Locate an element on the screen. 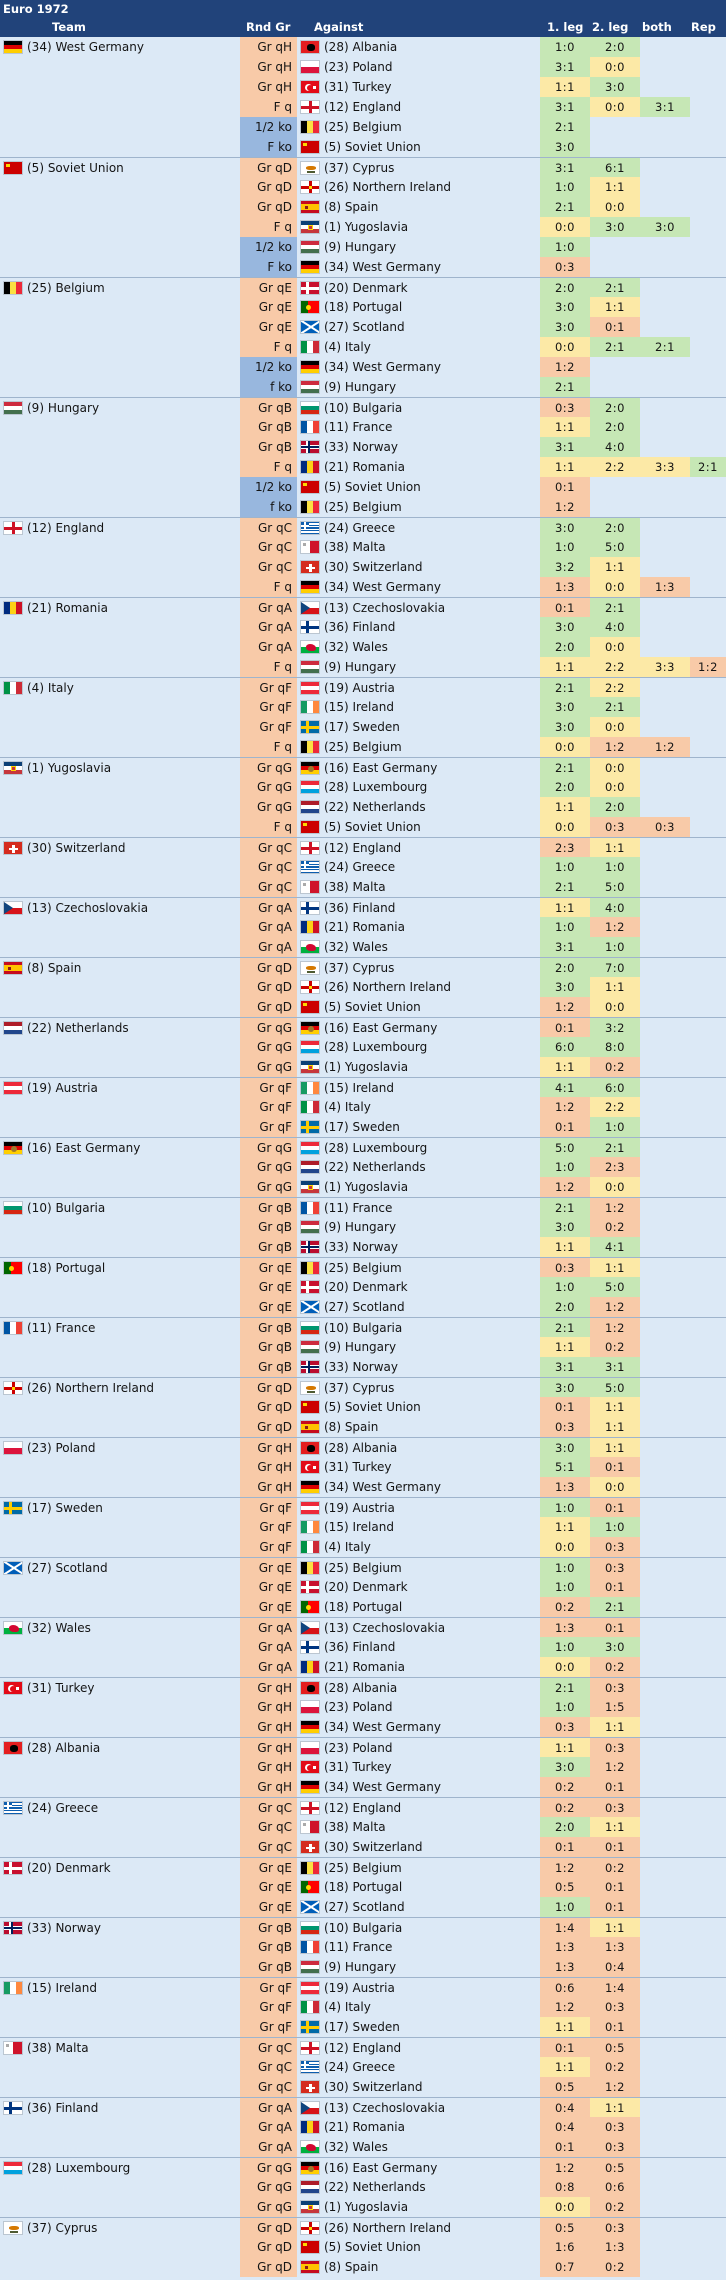  table-row: Gr qA (21) Romania 1:0 1:2 is located at coordinates (363, 927).